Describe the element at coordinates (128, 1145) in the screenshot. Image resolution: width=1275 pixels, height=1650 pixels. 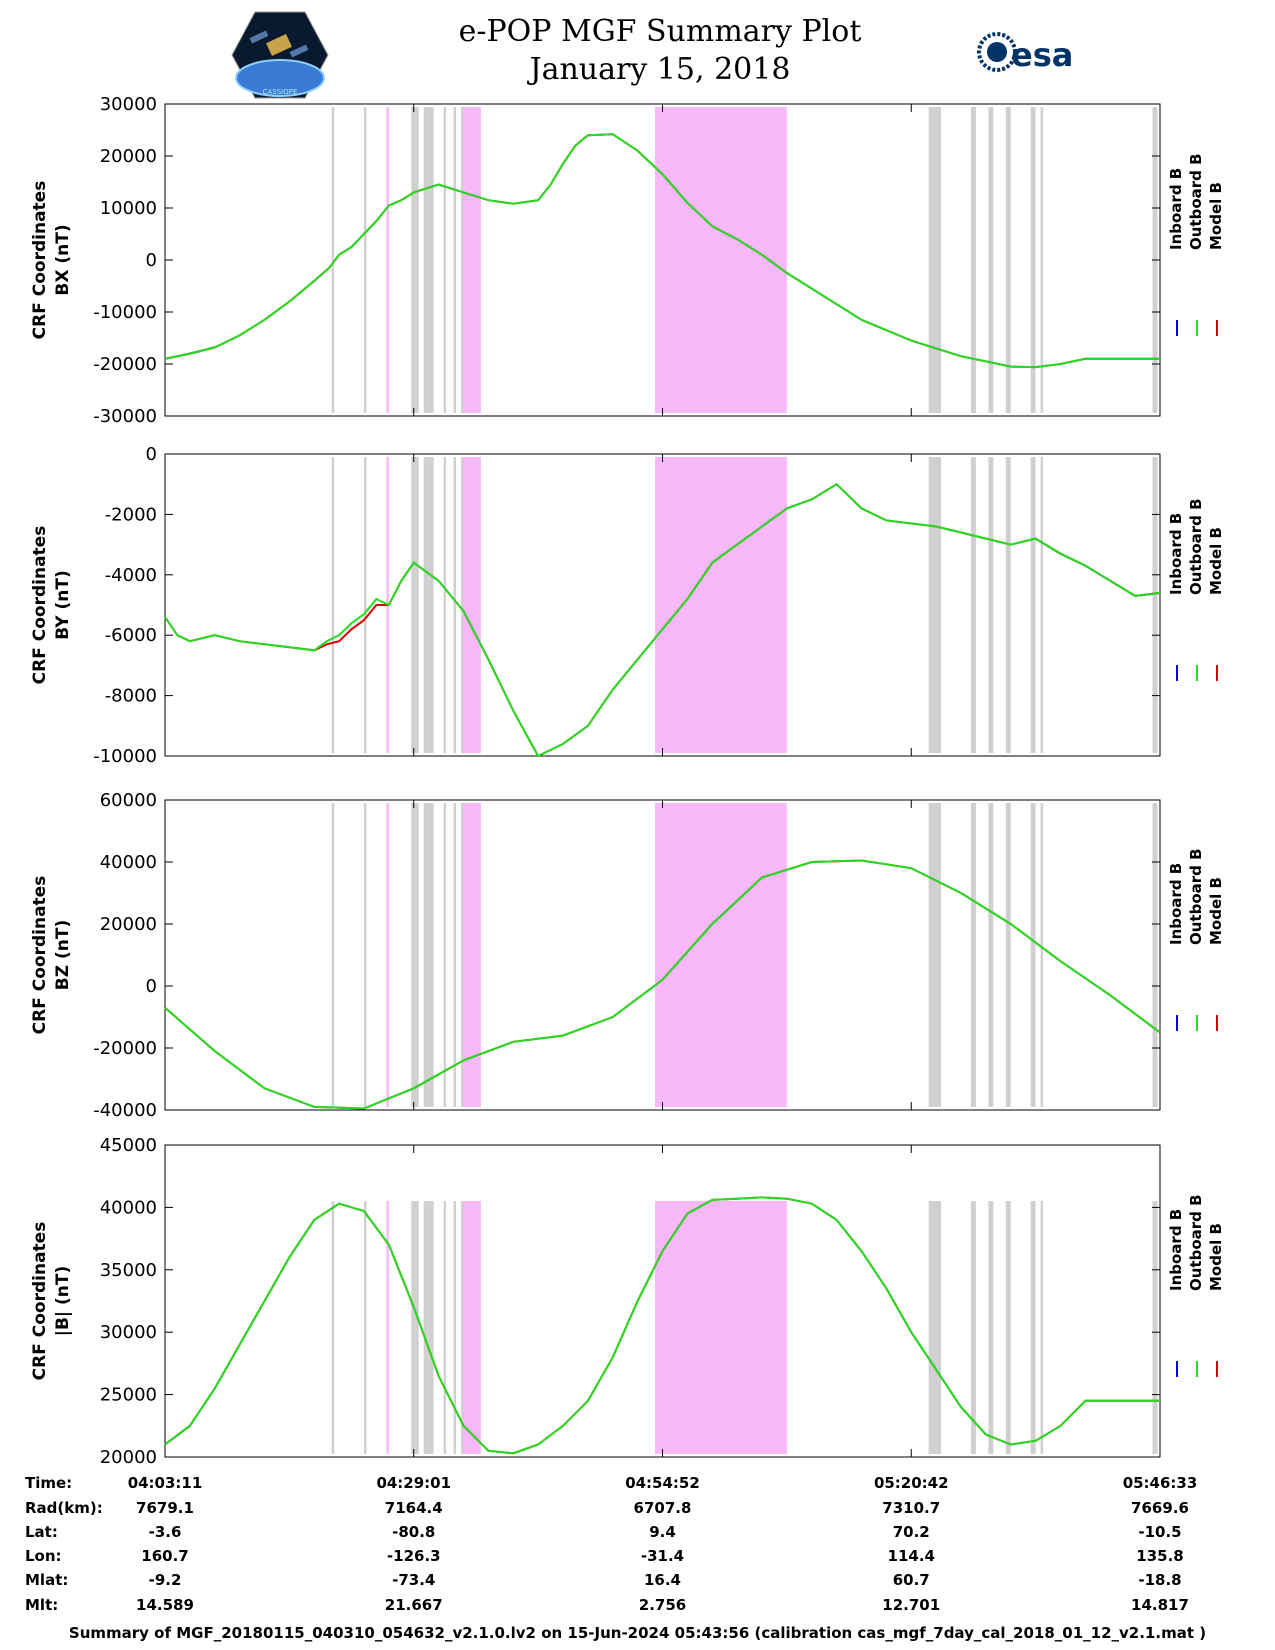
I see `y-tick-label: 45000` at that location.